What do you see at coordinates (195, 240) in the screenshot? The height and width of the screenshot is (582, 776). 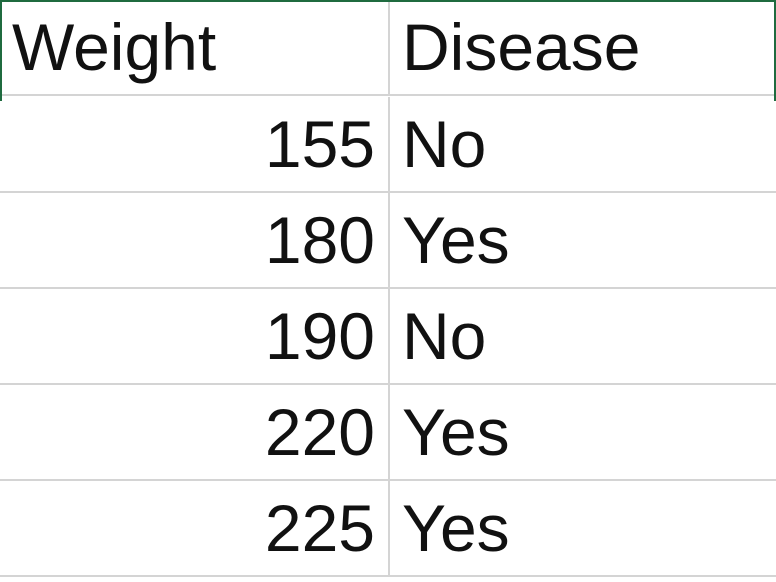 I see `weight-cell: 180` at bounding box center [195, 240].